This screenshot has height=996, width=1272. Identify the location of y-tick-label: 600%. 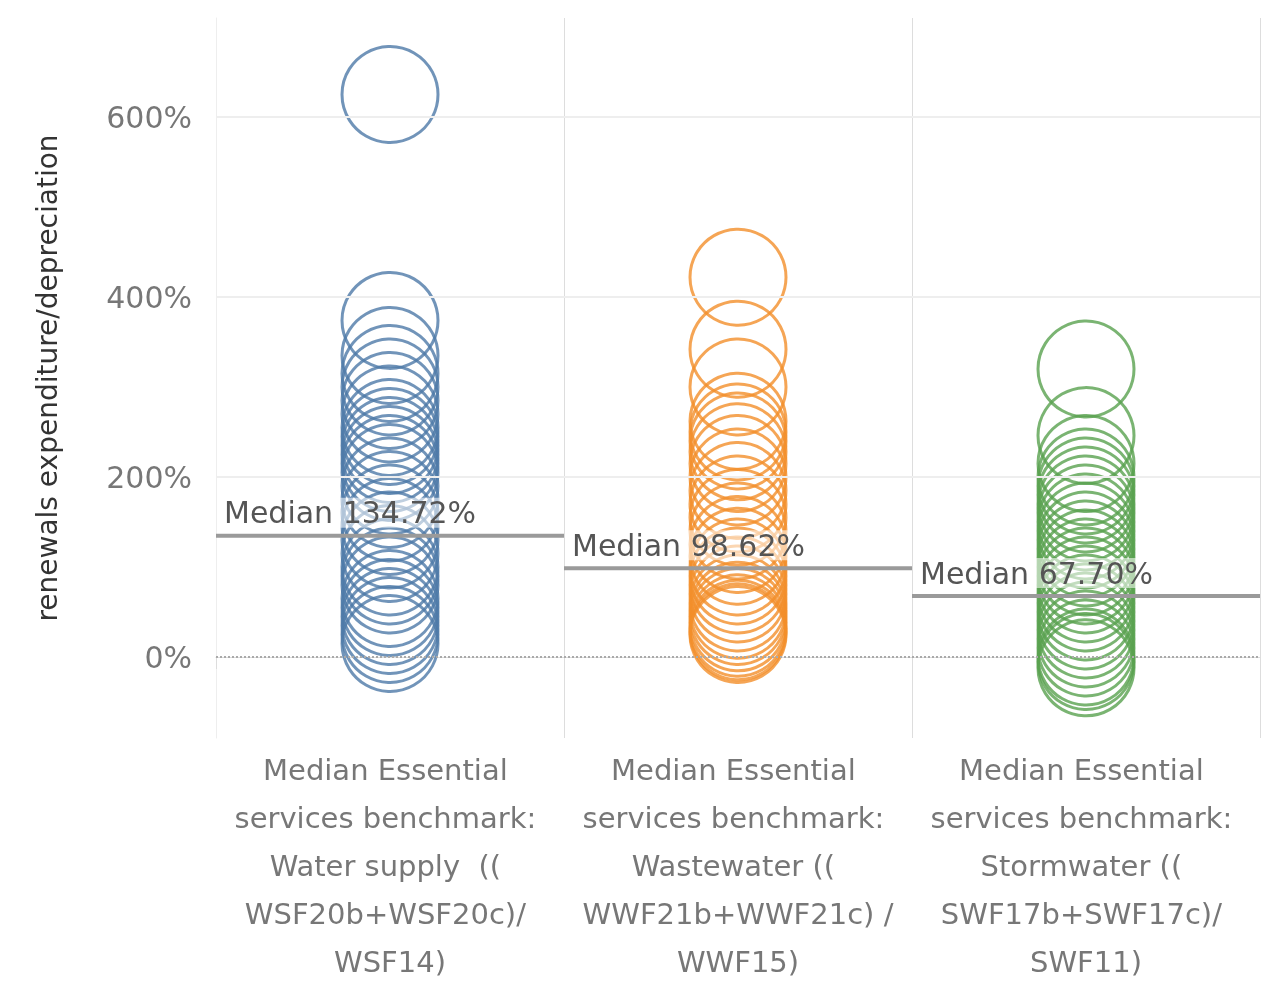
(149, 117).